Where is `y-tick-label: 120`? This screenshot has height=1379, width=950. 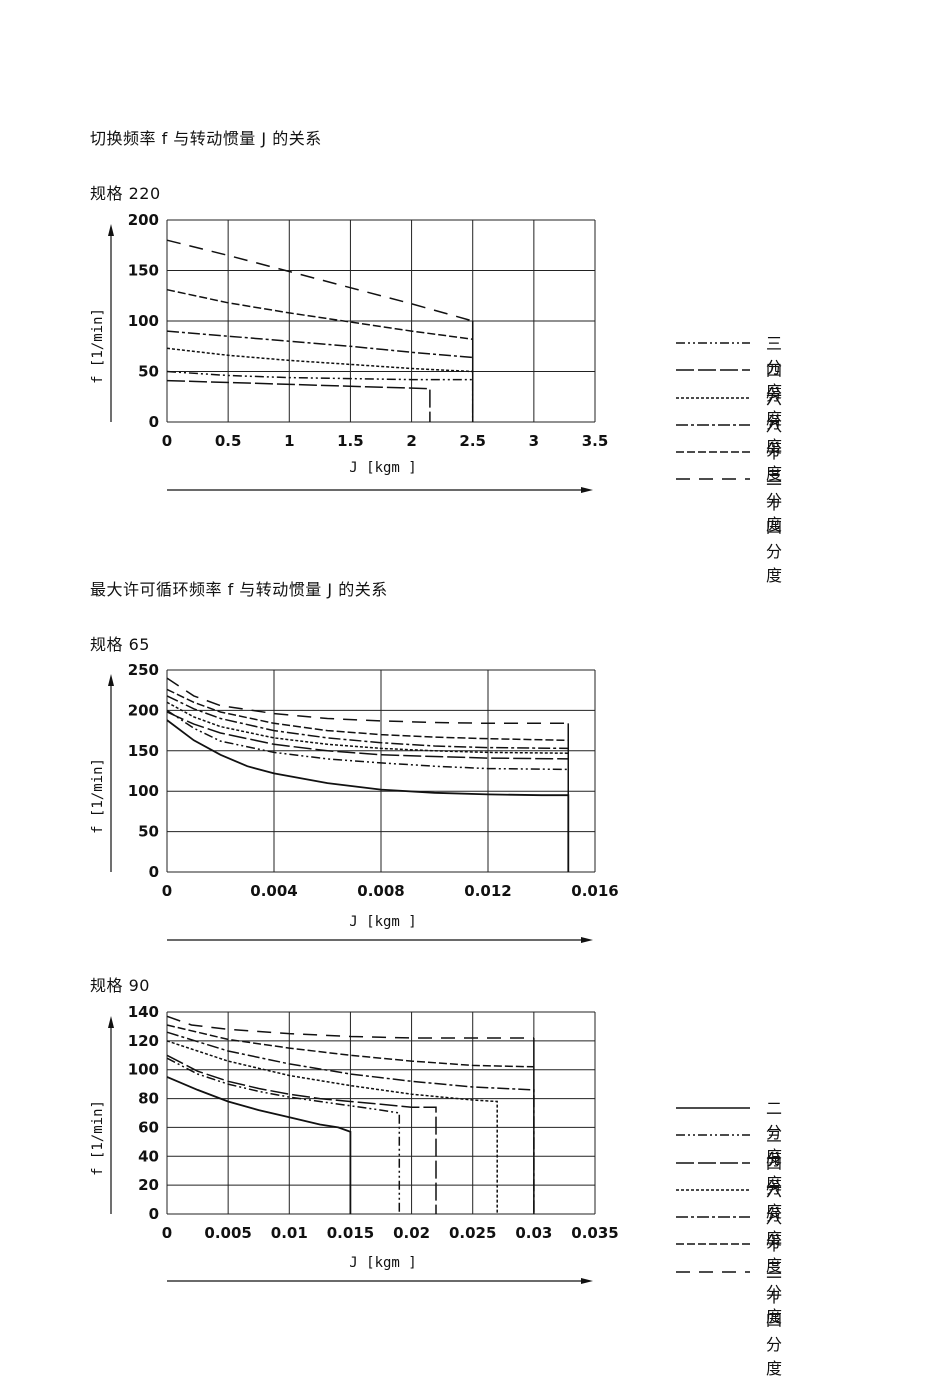 y-tick-label: 120 is located at coordinates (143, 1041).